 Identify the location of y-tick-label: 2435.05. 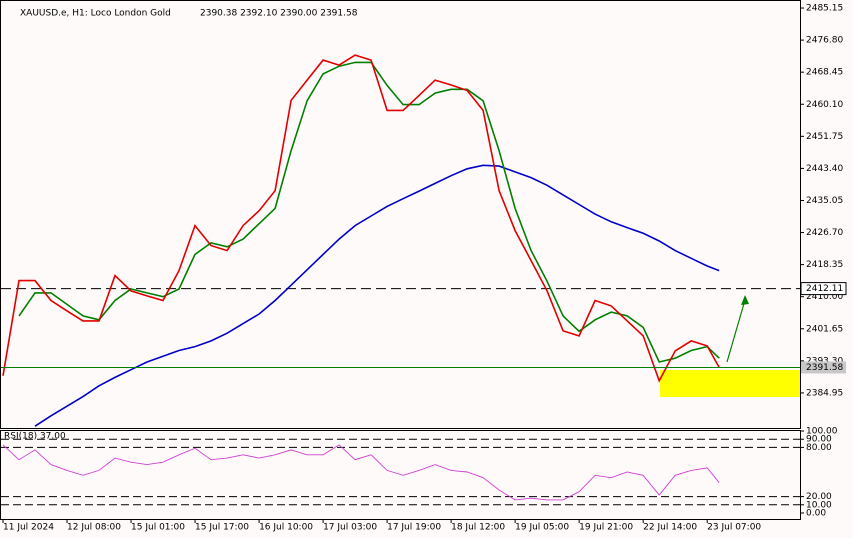
(824, 201).